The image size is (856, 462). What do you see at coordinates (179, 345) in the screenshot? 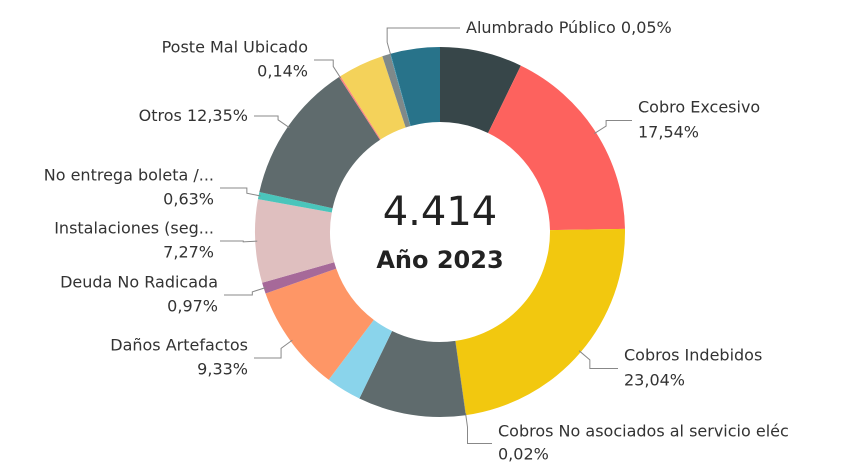
I see `slice-name: Daños Artefactos` at bounding box center [179, 345].